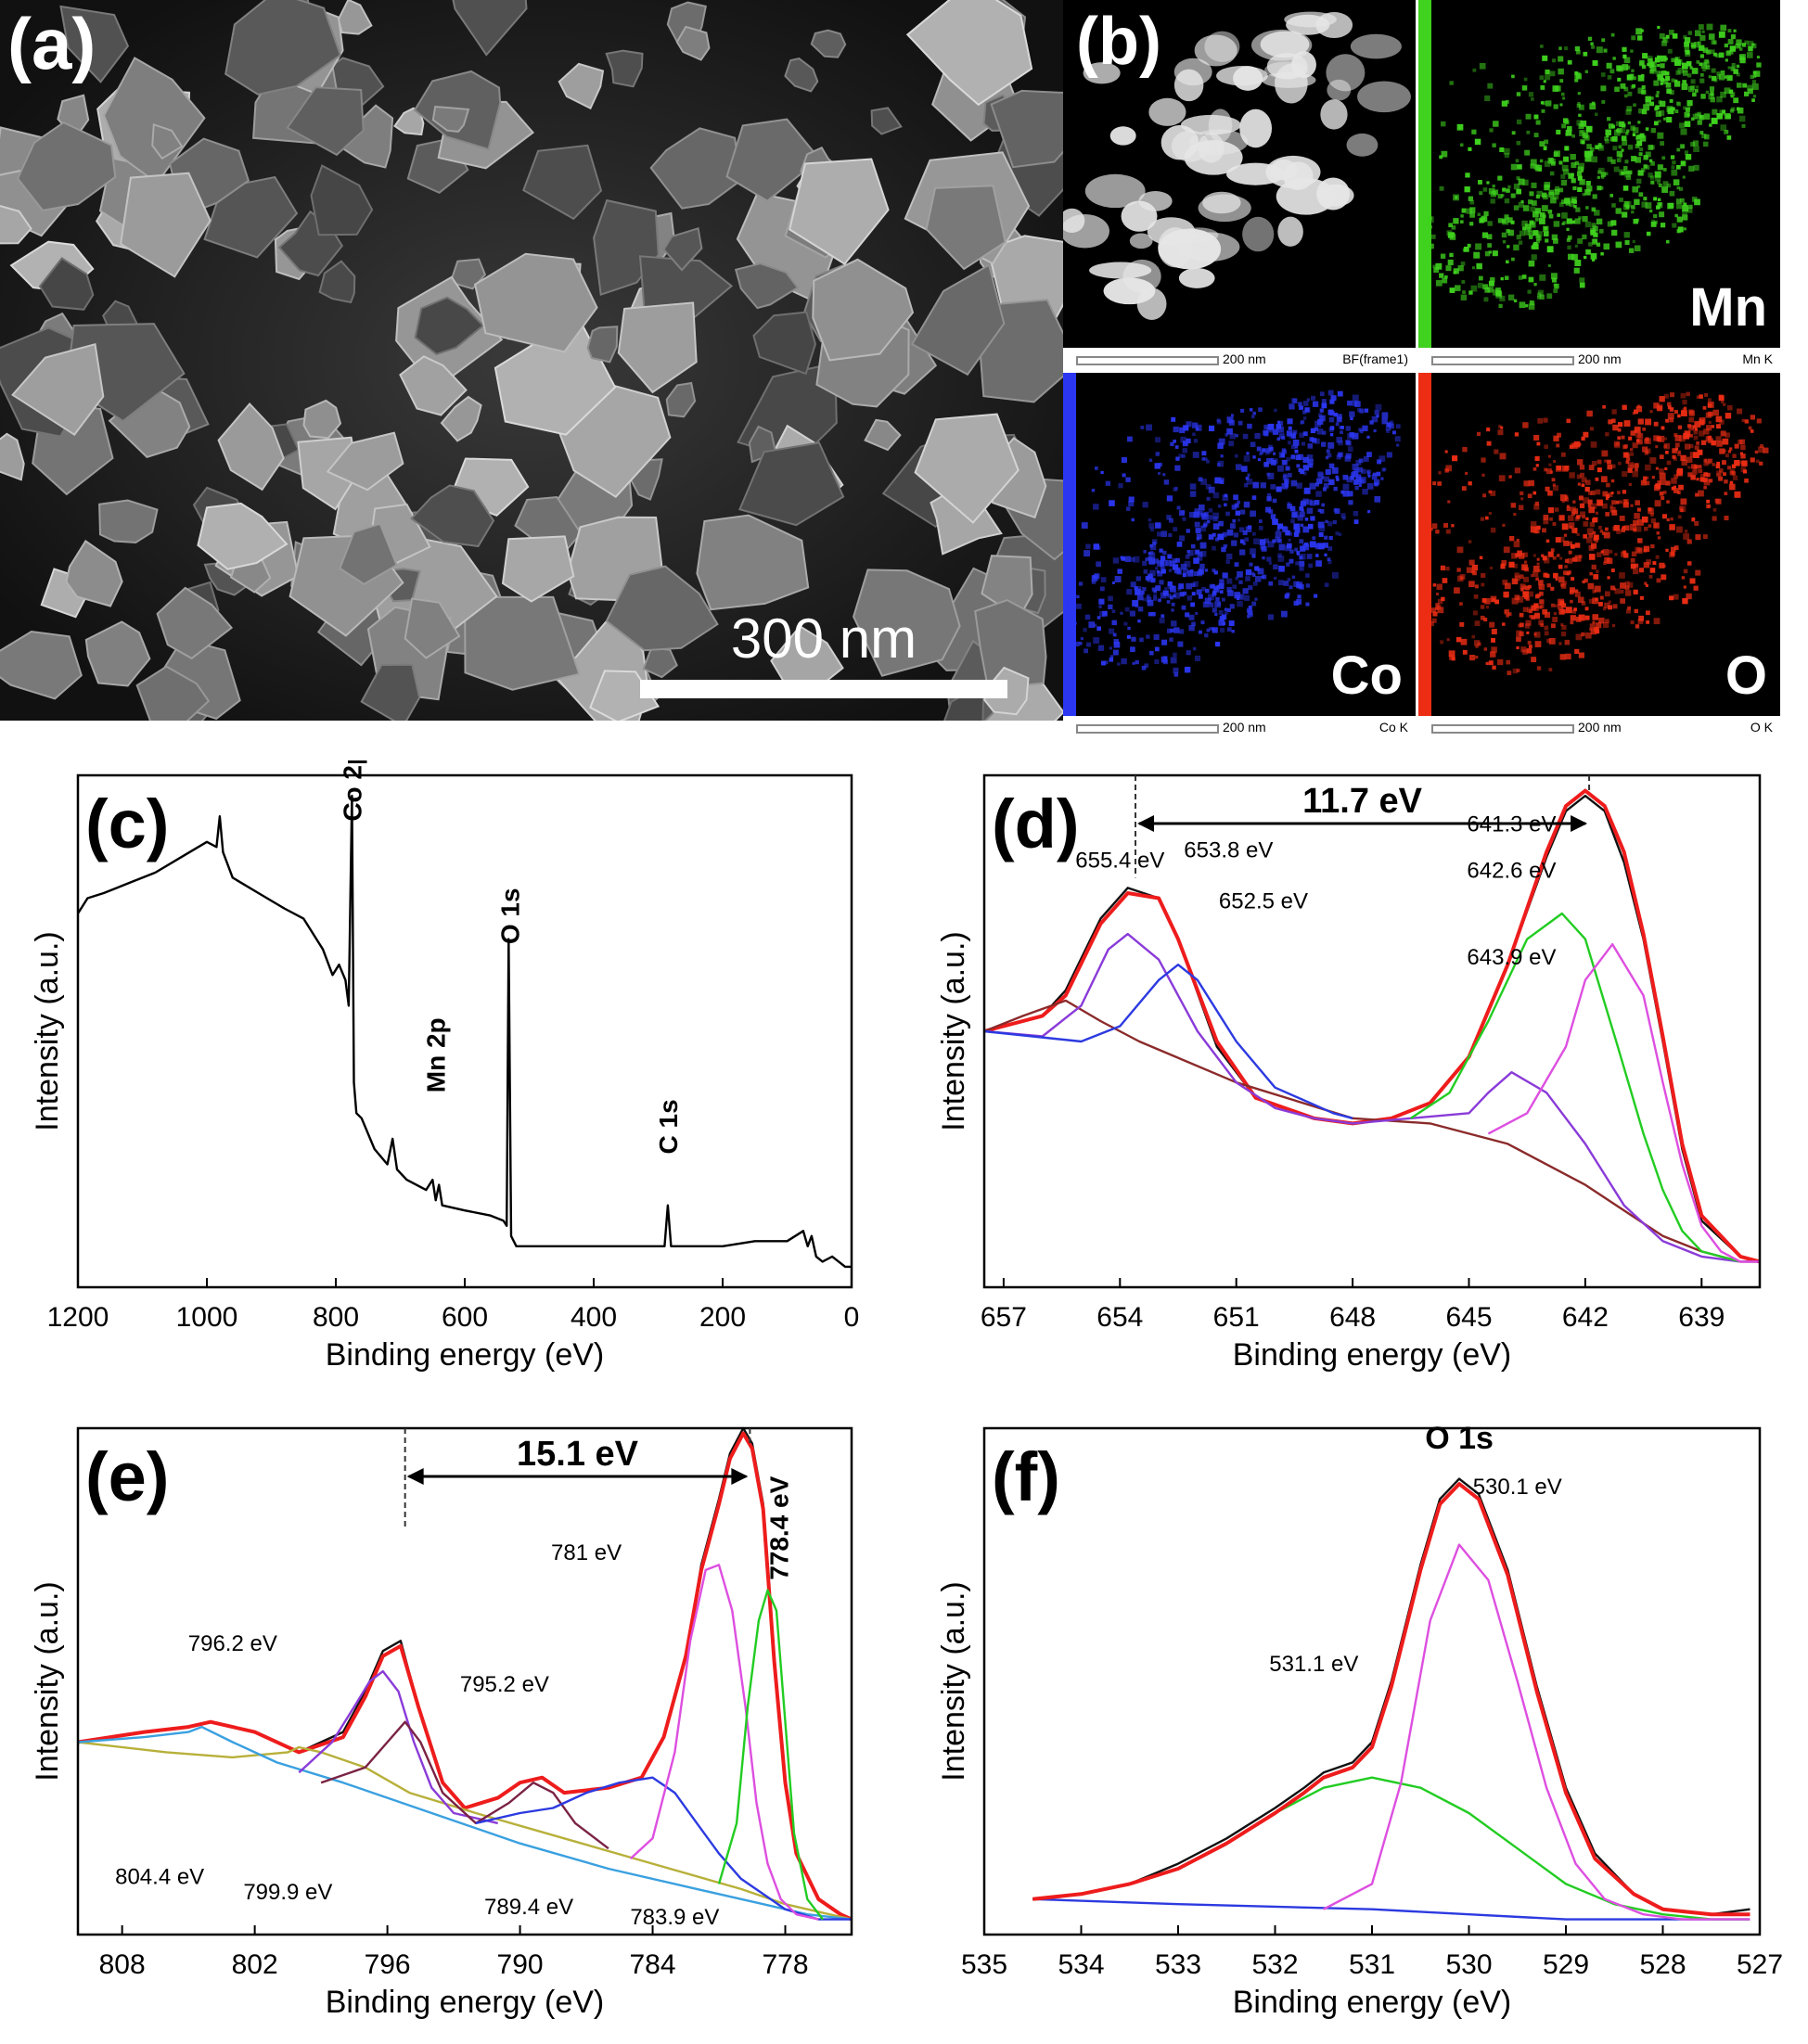 The height and width of the screenshot is (2044, 1808). What do you see at coordinates (722, 1317) in the screenshot?
I see `x-tick-label: 200` at bounding box center [722, 1317].